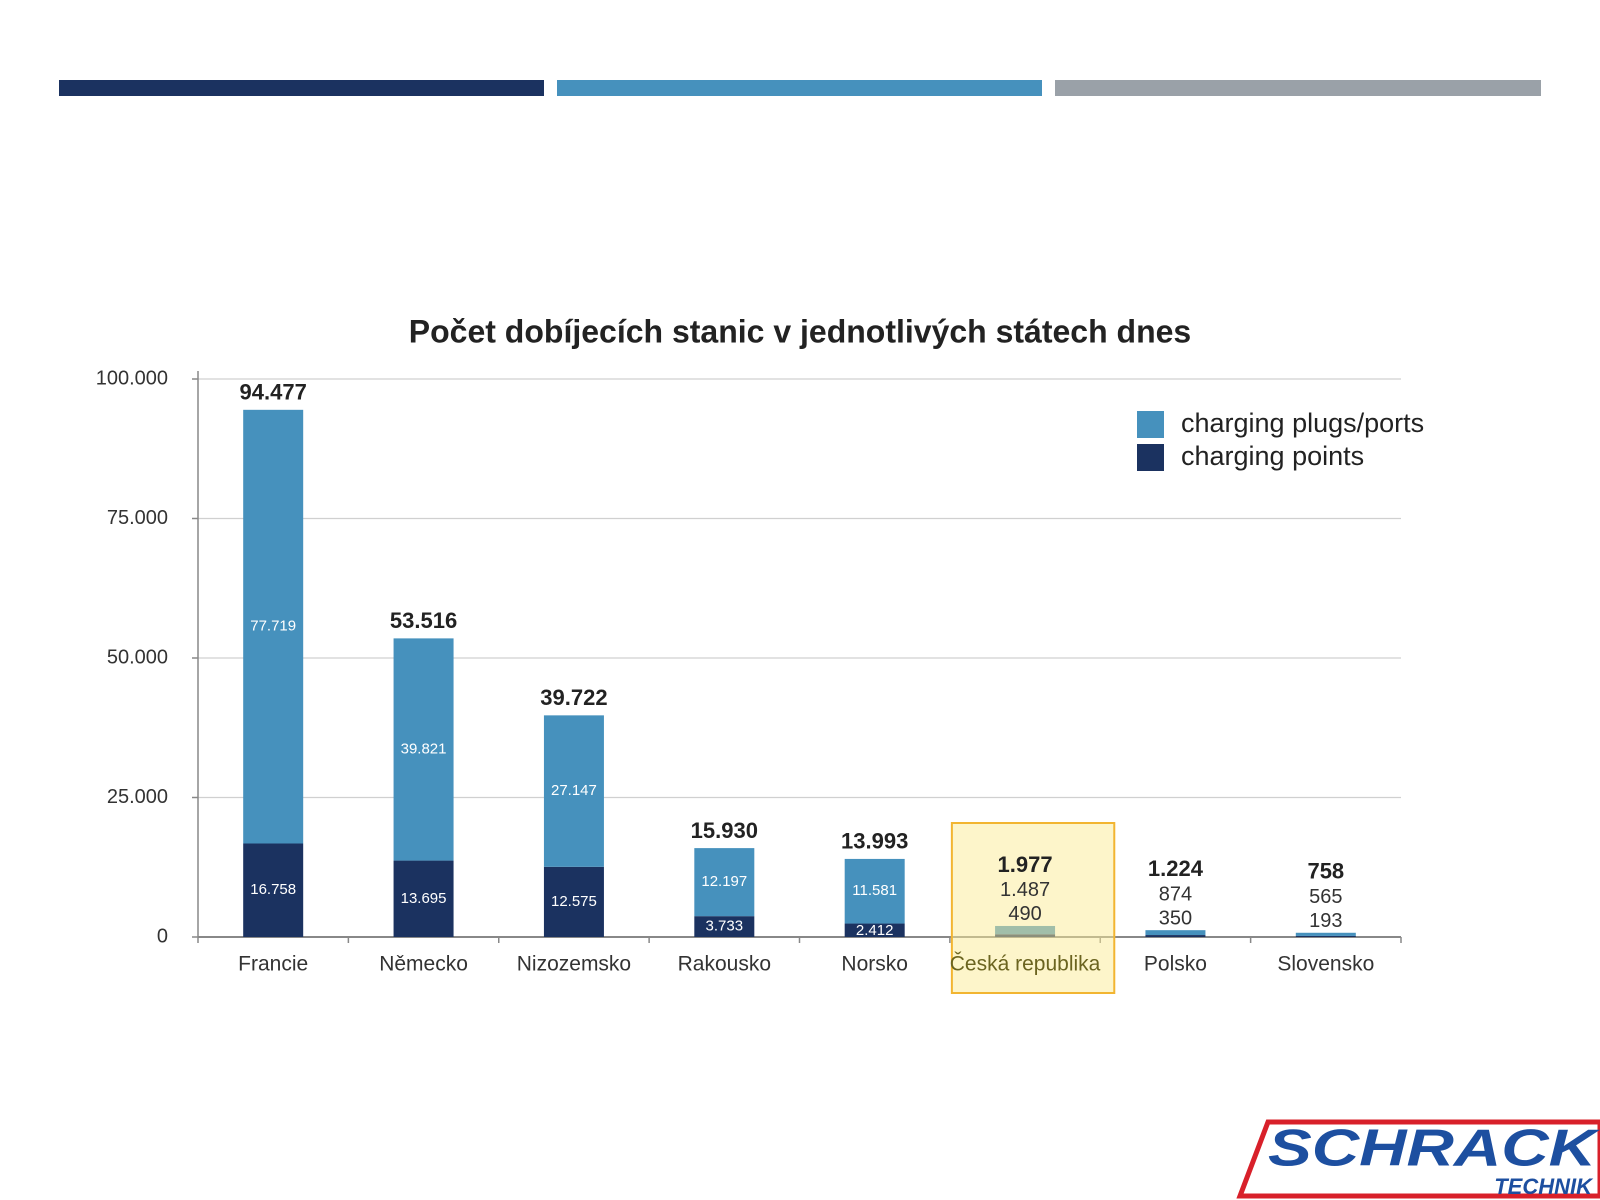  I want to click on y-tick-label: 100.000, so click(132, 378).